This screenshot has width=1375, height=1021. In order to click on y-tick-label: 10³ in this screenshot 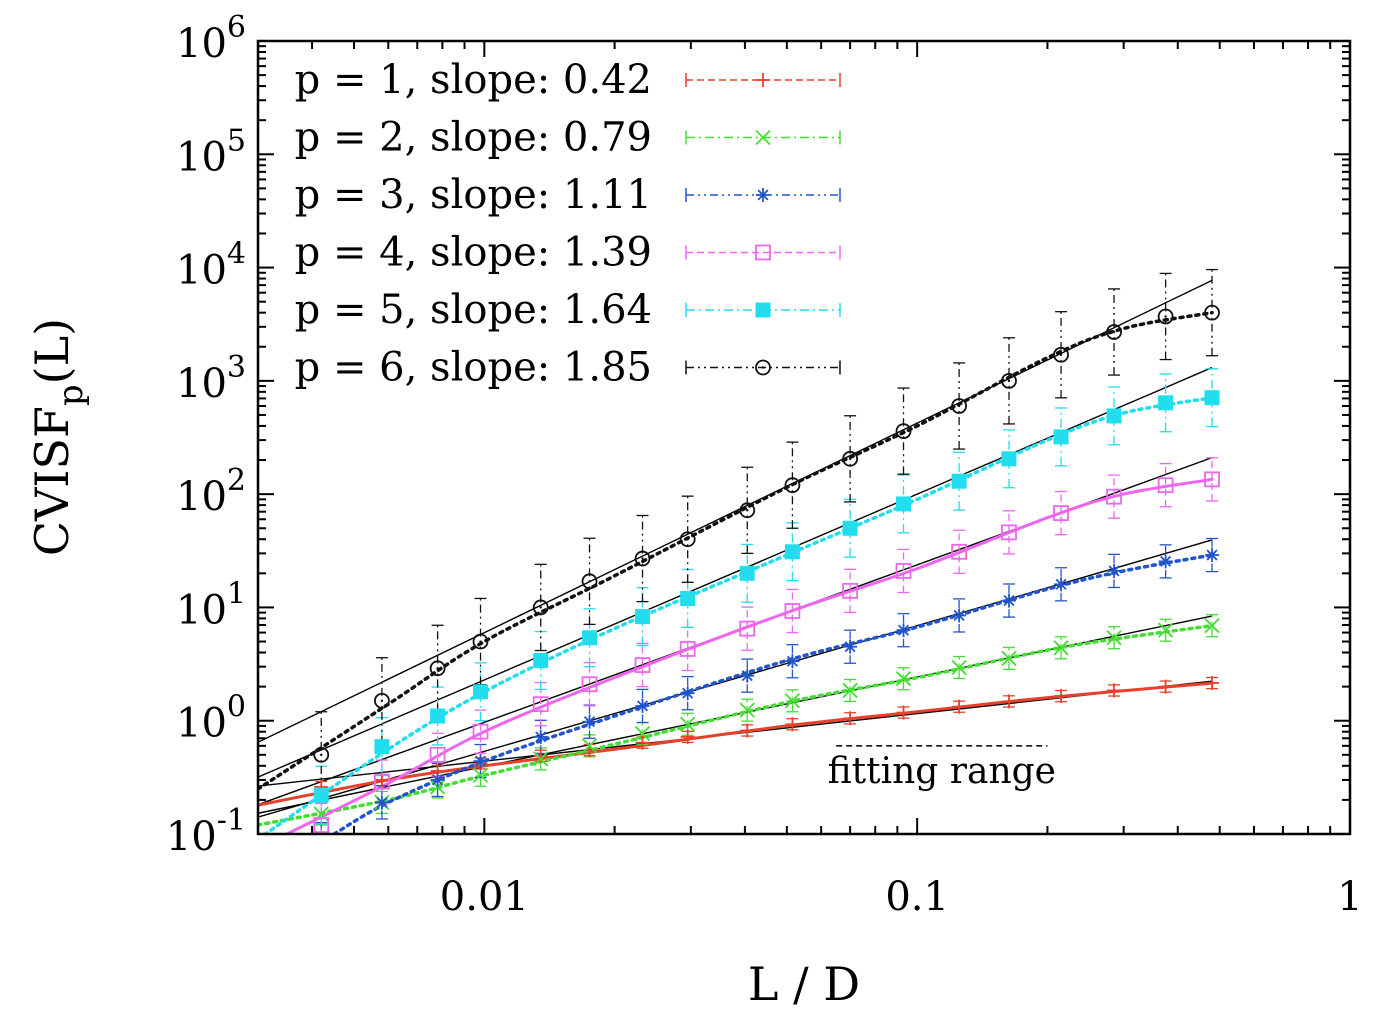, I will do `click(211, 378)`.